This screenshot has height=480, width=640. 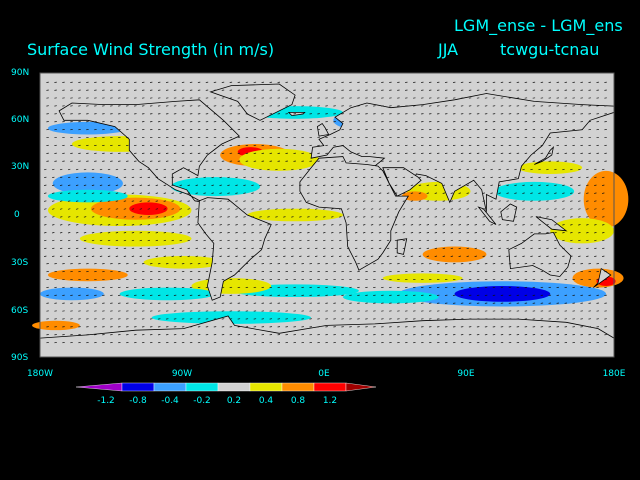 I want to click on continent-south-america, so click(x=234, y=249).